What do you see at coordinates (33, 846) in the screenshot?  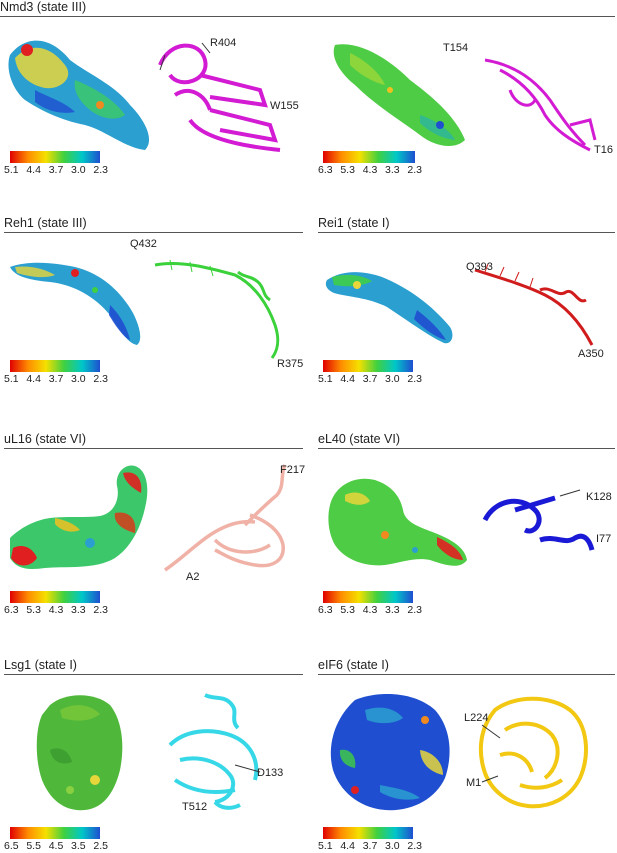 I see `colorbar-tick: 5.5` at bounding box center [33, 846].